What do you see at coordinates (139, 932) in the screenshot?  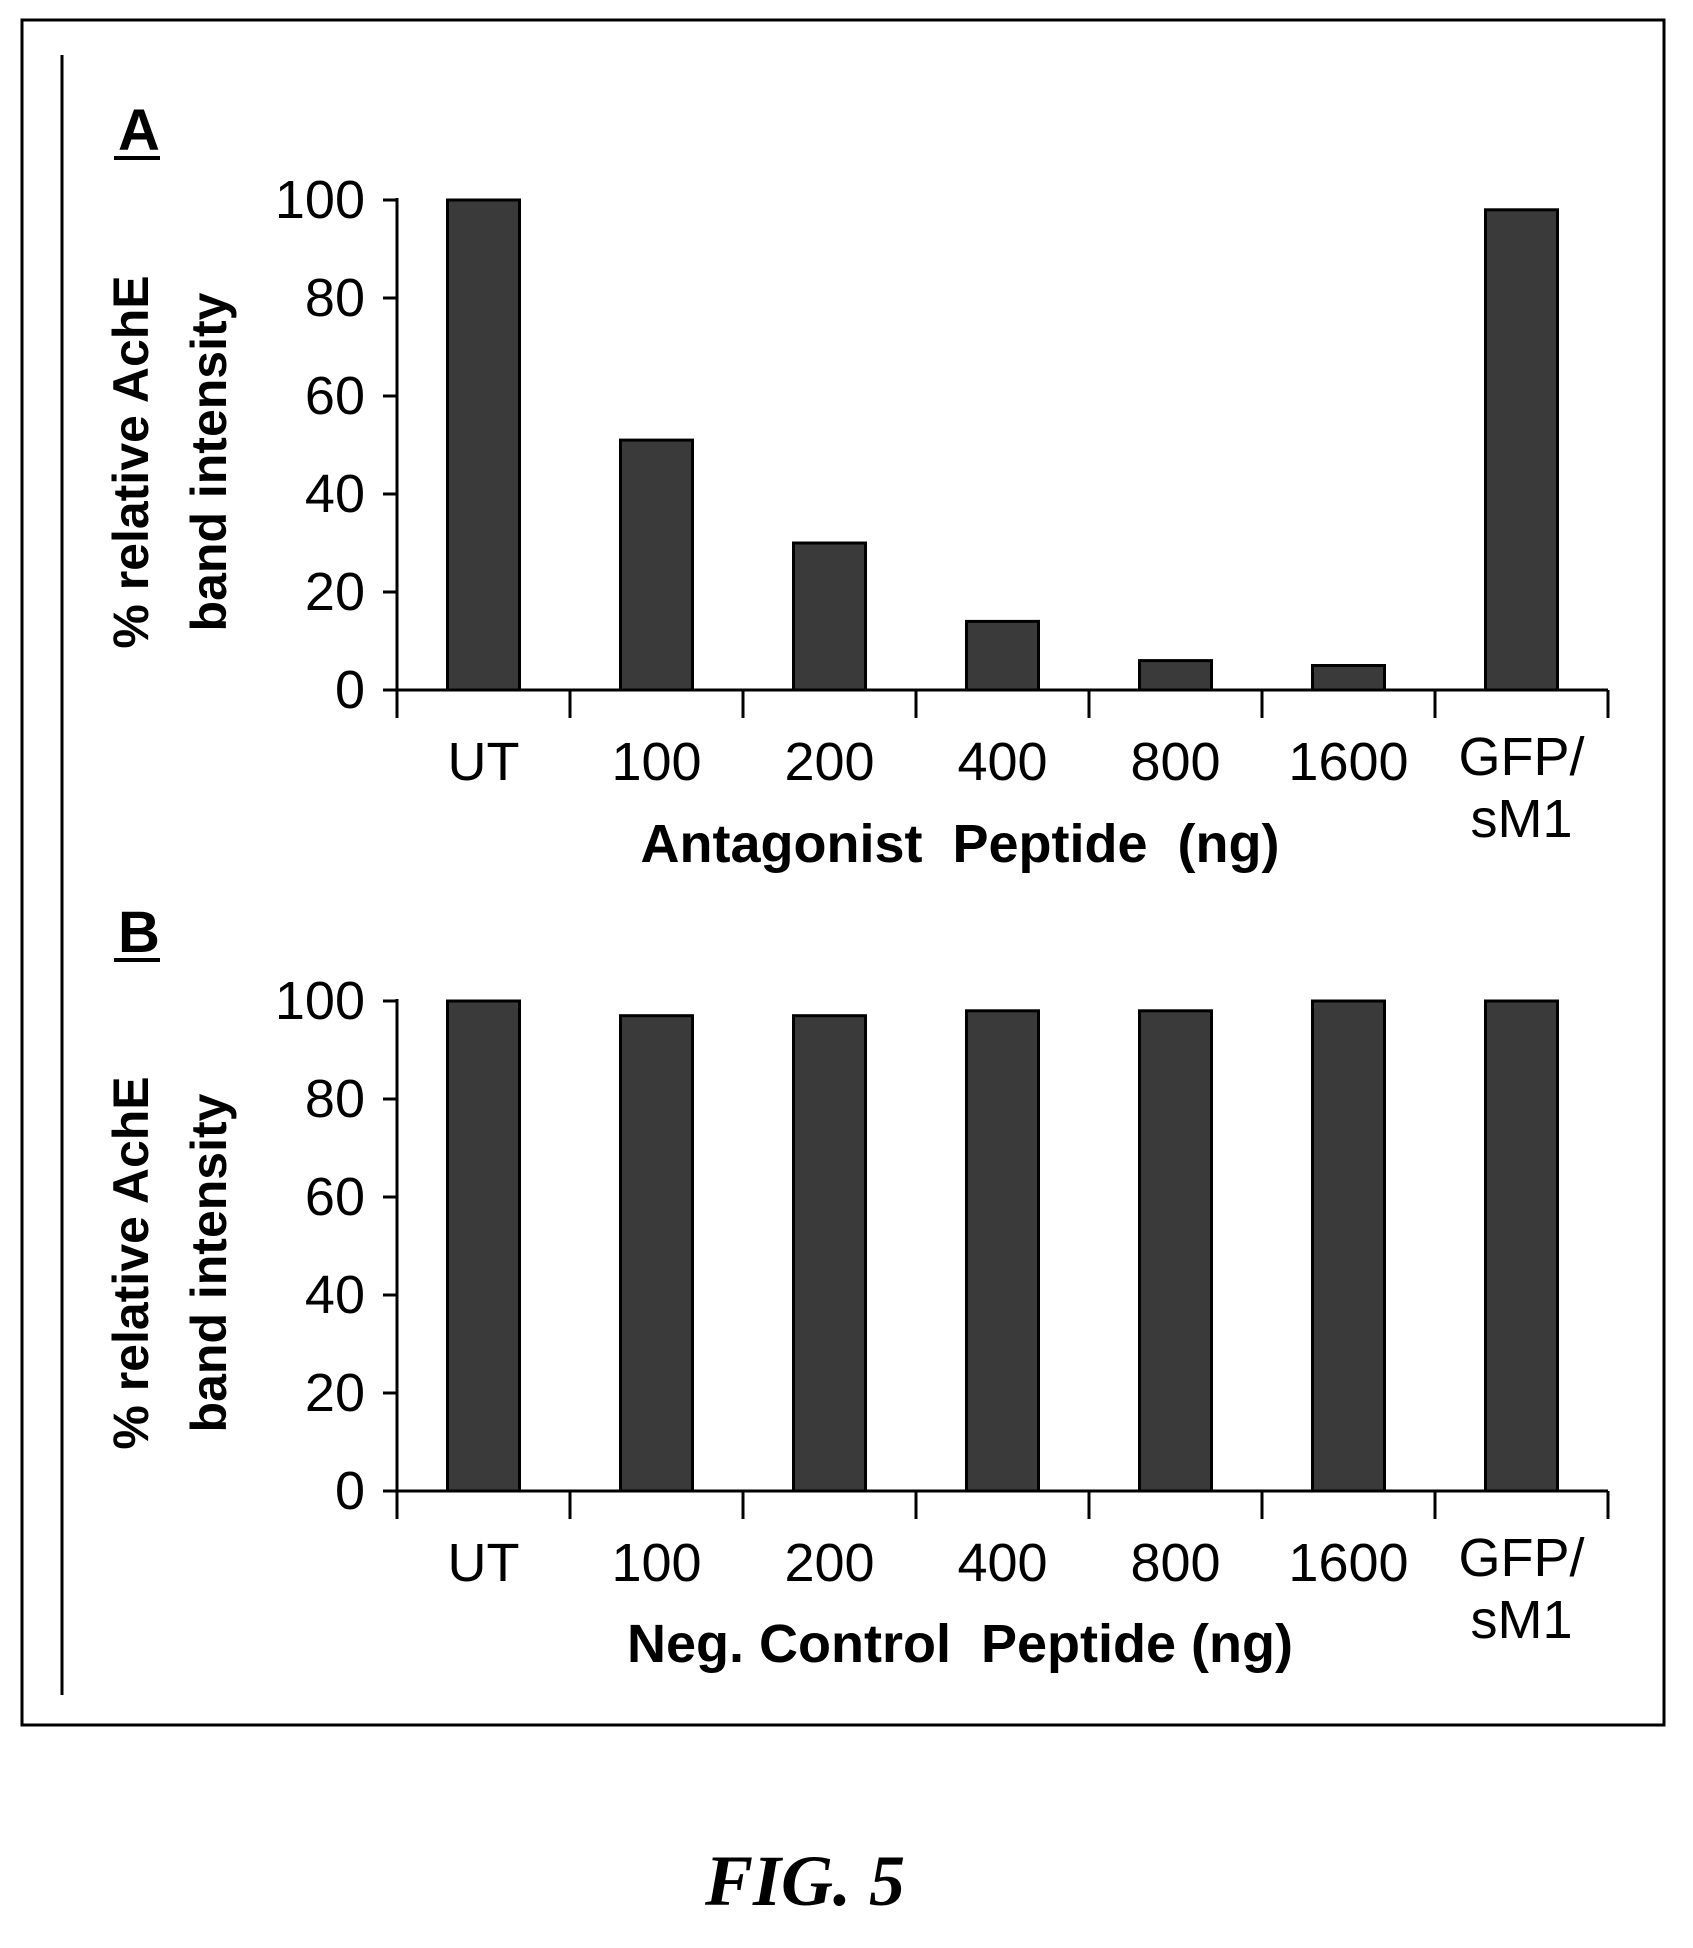 I see `panel-label: B` at bounding box center [139, 932].